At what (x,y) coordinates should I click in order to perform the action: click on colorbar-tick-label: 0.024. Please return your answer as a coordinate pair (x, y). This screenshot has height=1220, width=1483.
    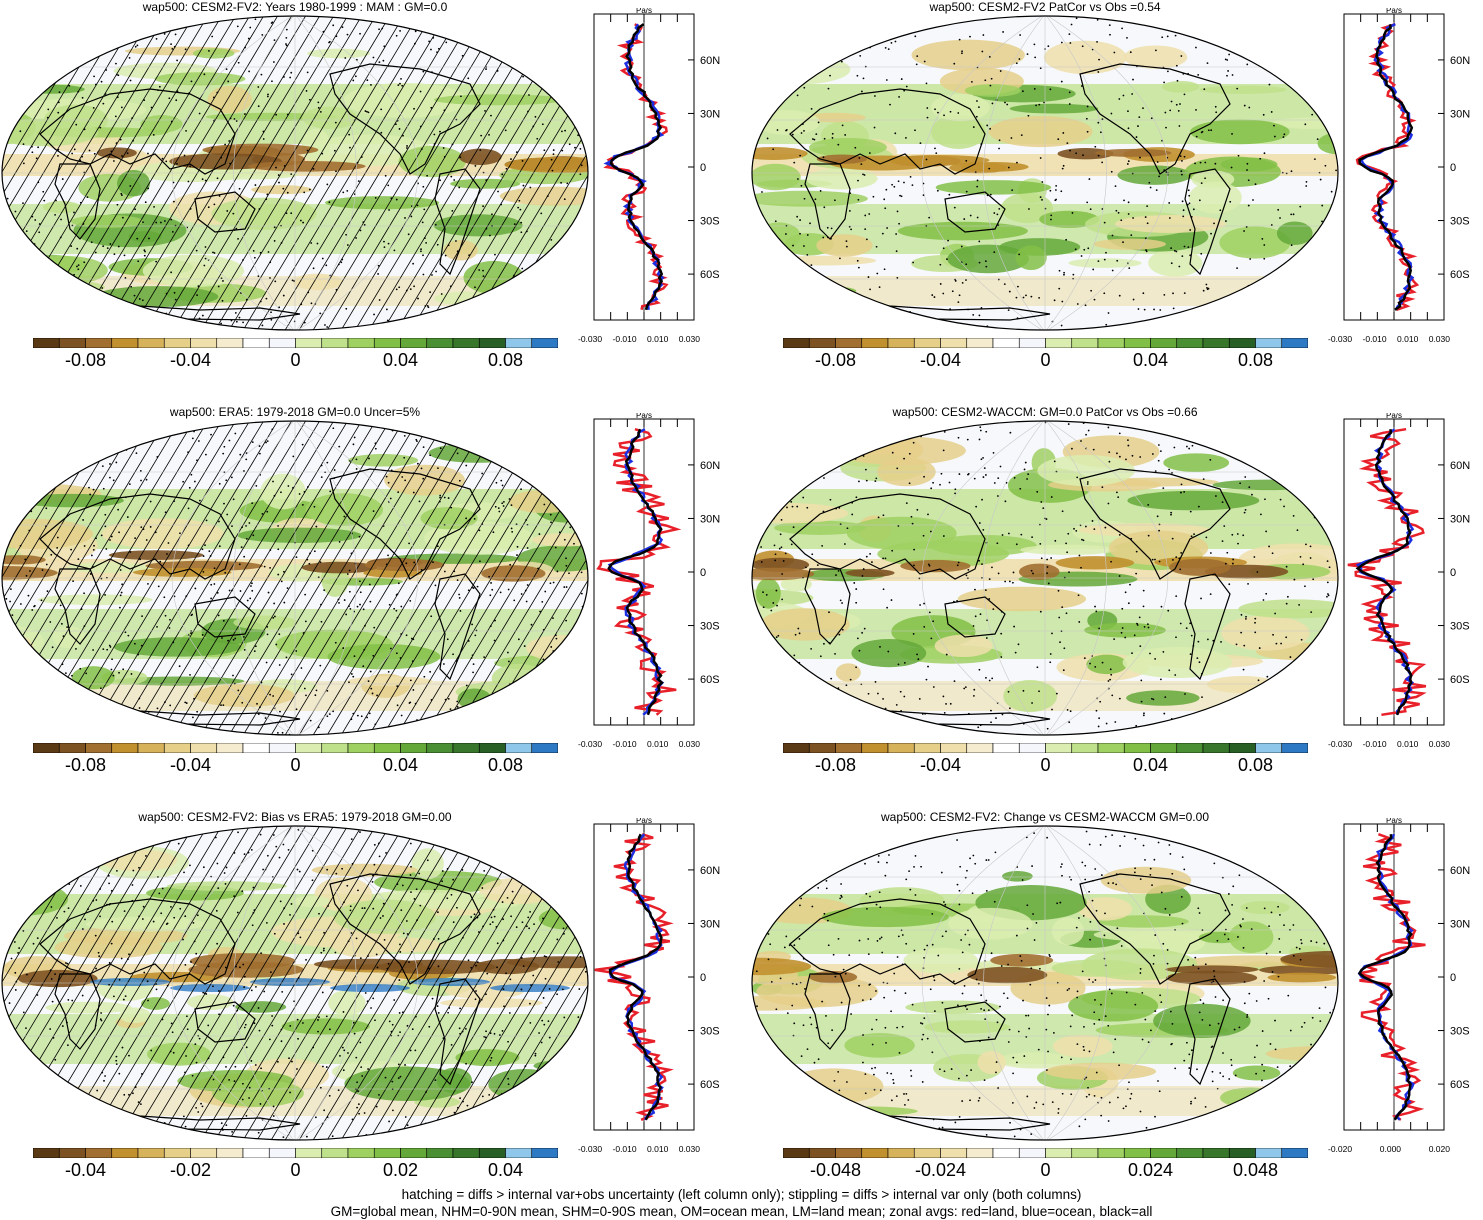
    Looking at the image, I should click on (1151, 1170).